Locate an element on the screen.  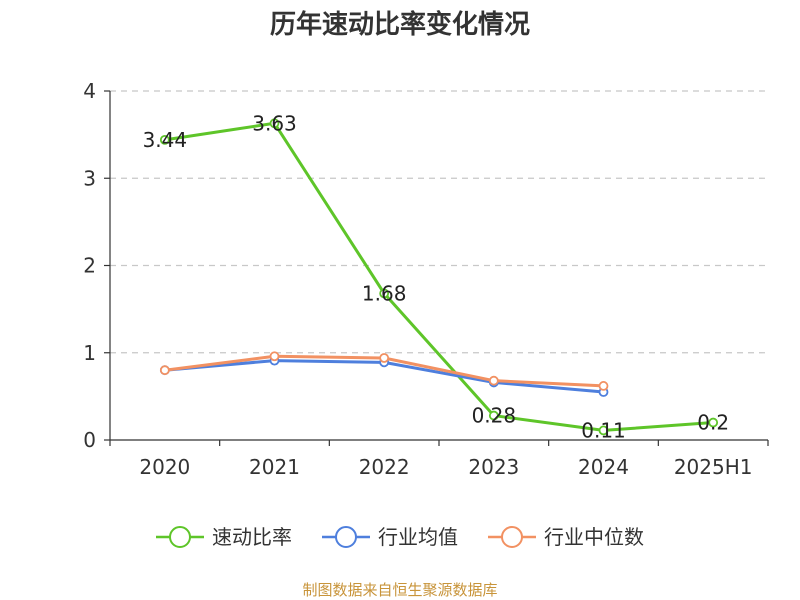
data-label: 0.2 is located at coordinates (713, 423).